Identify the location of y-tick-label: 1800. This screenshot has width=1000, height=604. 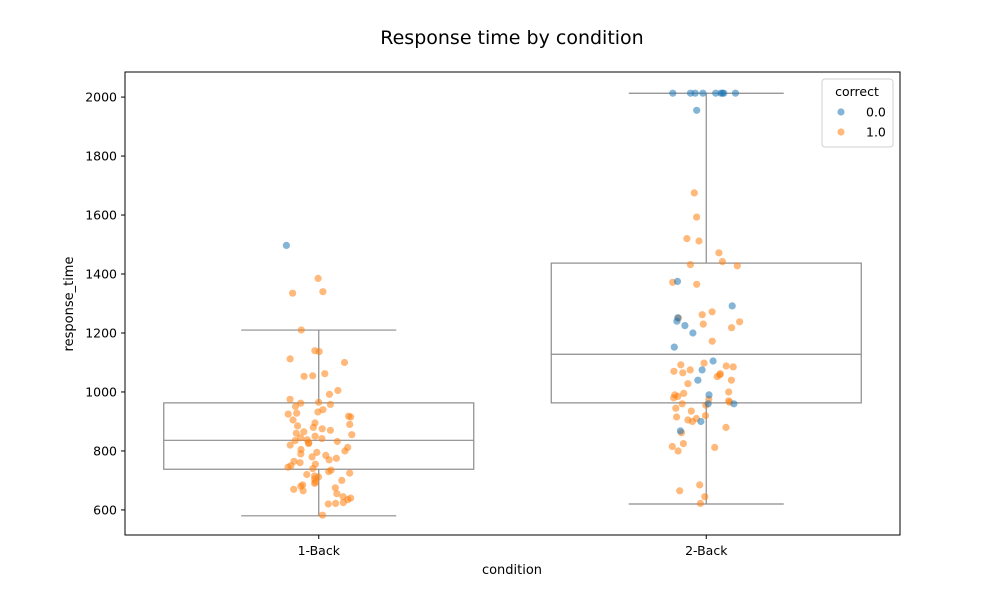
(101, 156).